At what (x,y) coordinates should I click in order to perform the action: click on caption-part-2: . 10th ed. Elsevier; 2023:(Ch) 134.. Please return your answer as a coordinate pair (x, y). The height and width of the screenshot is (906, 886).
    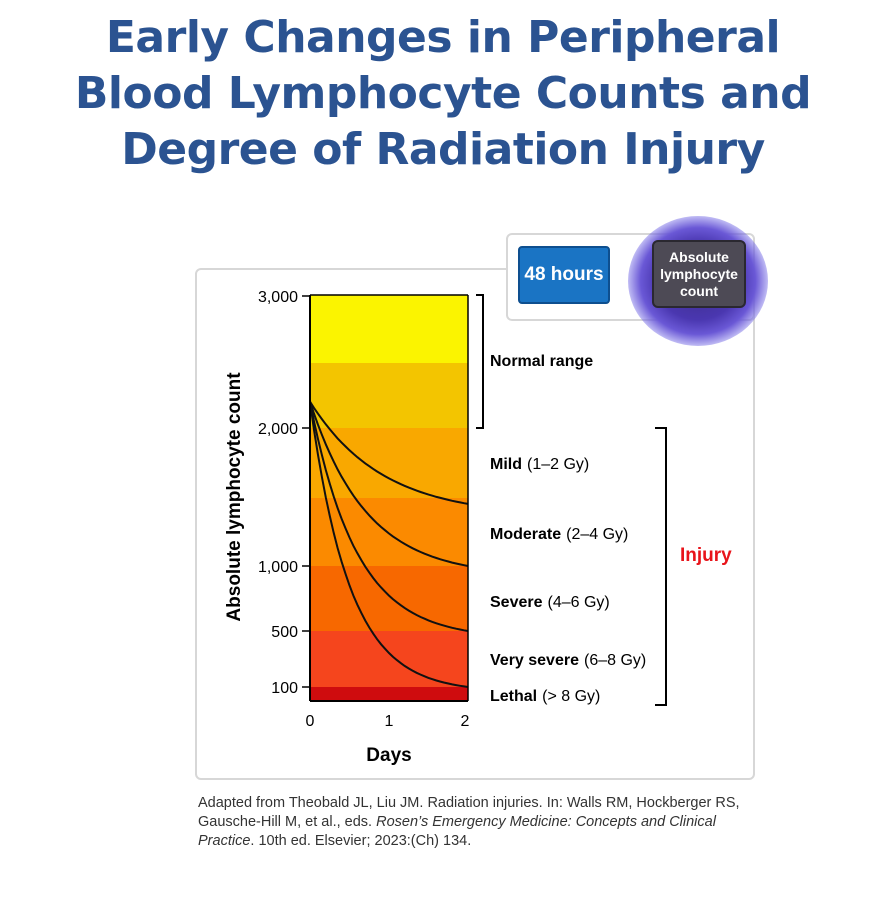
    Looking at the image, I should click on (361, 841).